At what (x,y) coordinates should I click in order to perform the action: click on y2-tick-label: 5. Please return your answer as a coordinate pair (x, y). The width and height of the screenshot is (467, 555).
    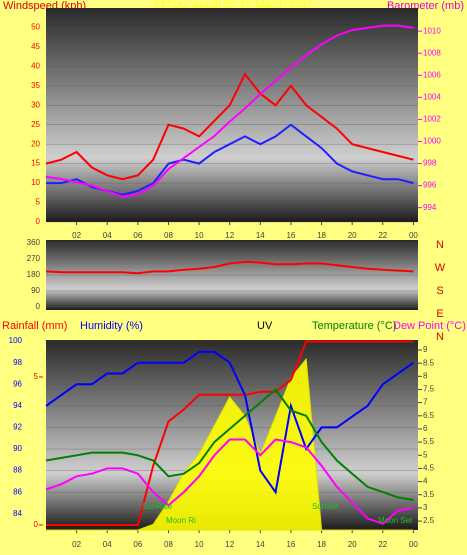
    Looking at the image, I should click on (425, 454).